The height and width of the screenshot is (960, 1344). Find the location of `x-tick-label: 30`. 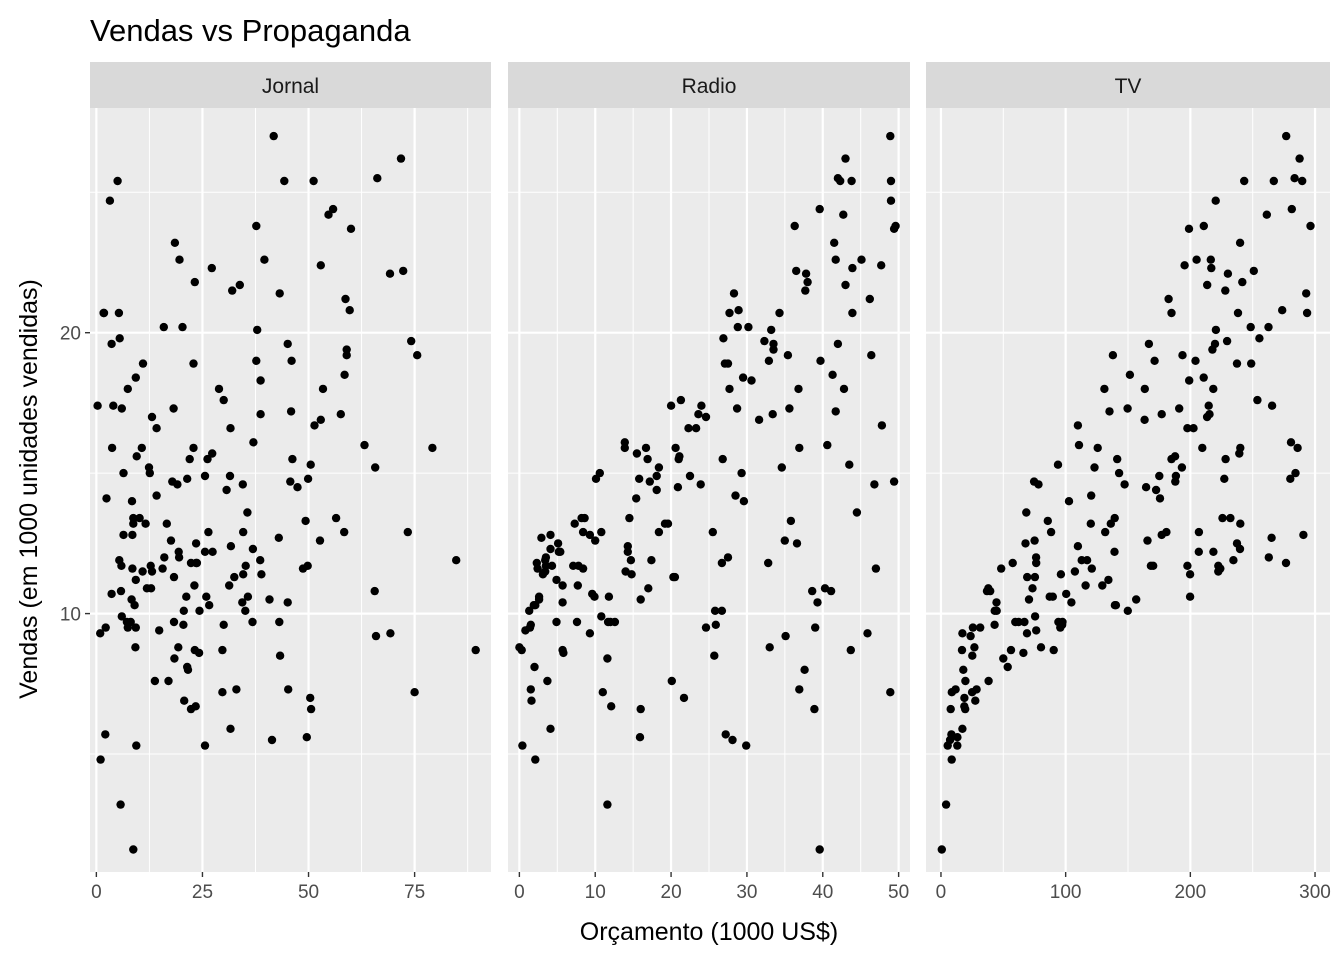

x-tick-label: 30 is located at coordinates (746, 892).